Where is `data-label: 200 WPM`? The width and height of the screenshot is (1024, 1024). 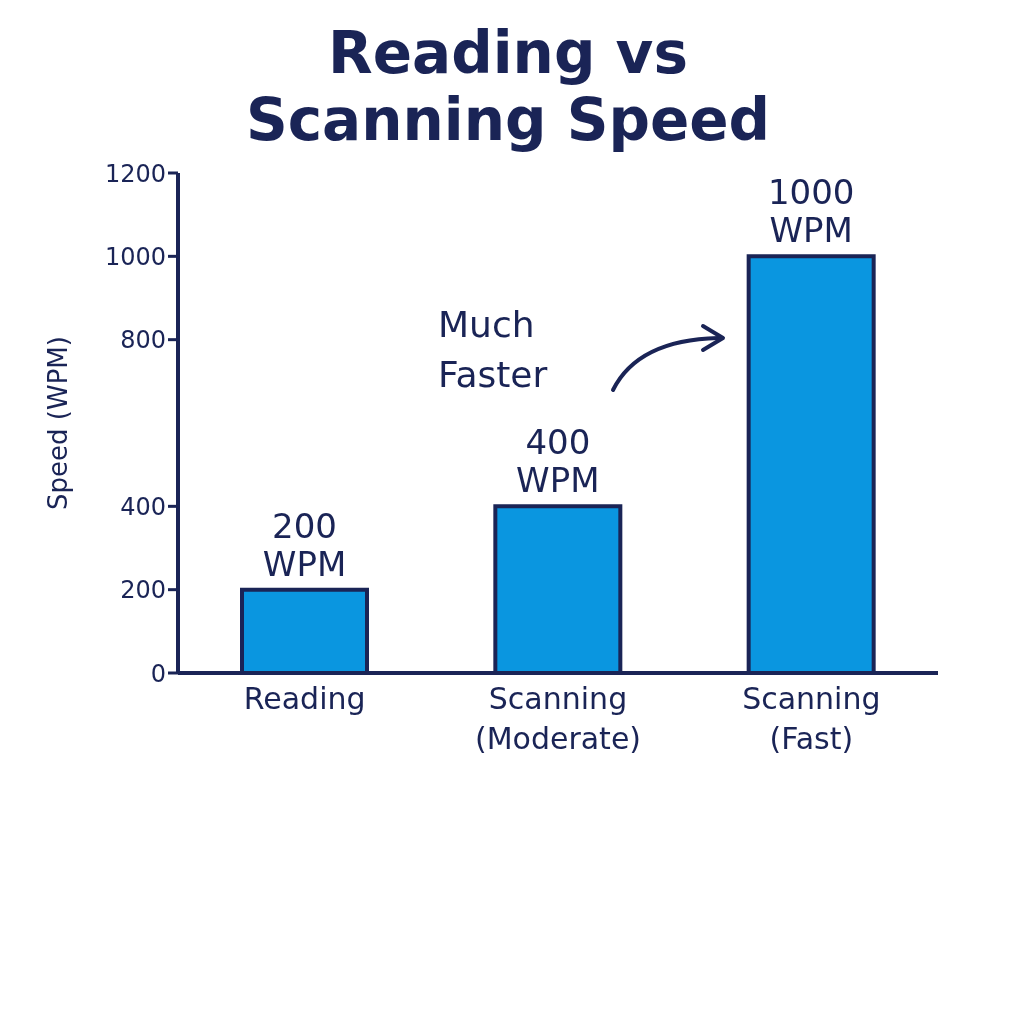 data-label: 200 WPM is located at coordinates (304, 545).